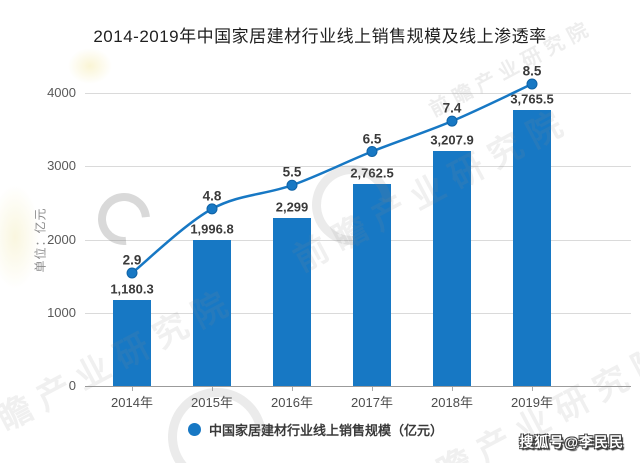  What do you see at coordinates (90, 66) in the screenshot?
I see `scan-smudge` at bounding box center [90, 66].